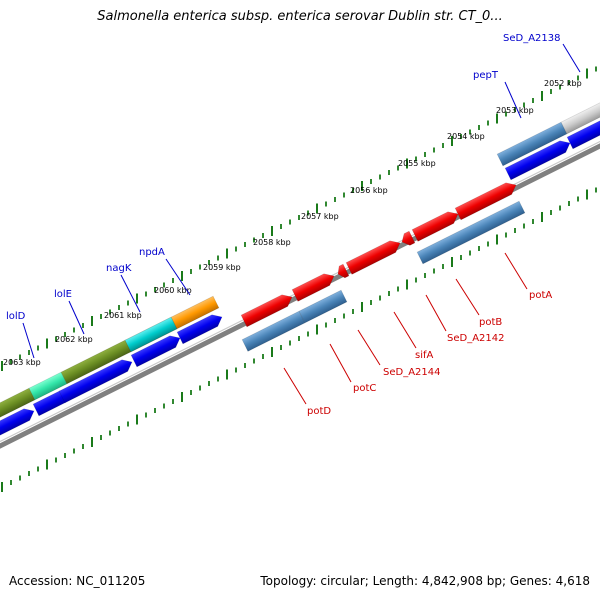 This screenshot has height=600, width=600. Describe the element at coordinates (515, 110) in the screenshot. I see `kbp-label: 2053 kbp` at that location.